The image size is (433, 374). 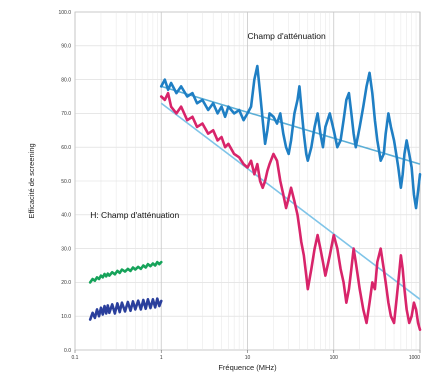 I want to click on chart-annotation: H: Champ d'atténuation, so click(x=134, y=215).